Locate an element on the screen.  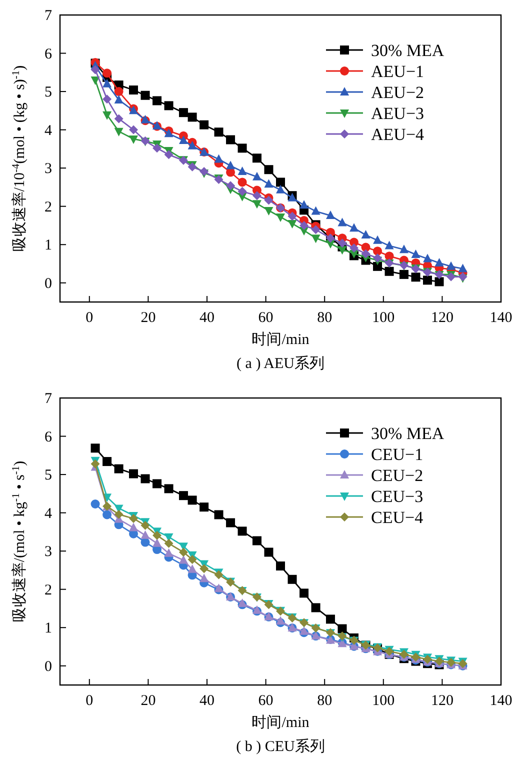
y-tick-label: 0 is located at coordinates (48, 284).